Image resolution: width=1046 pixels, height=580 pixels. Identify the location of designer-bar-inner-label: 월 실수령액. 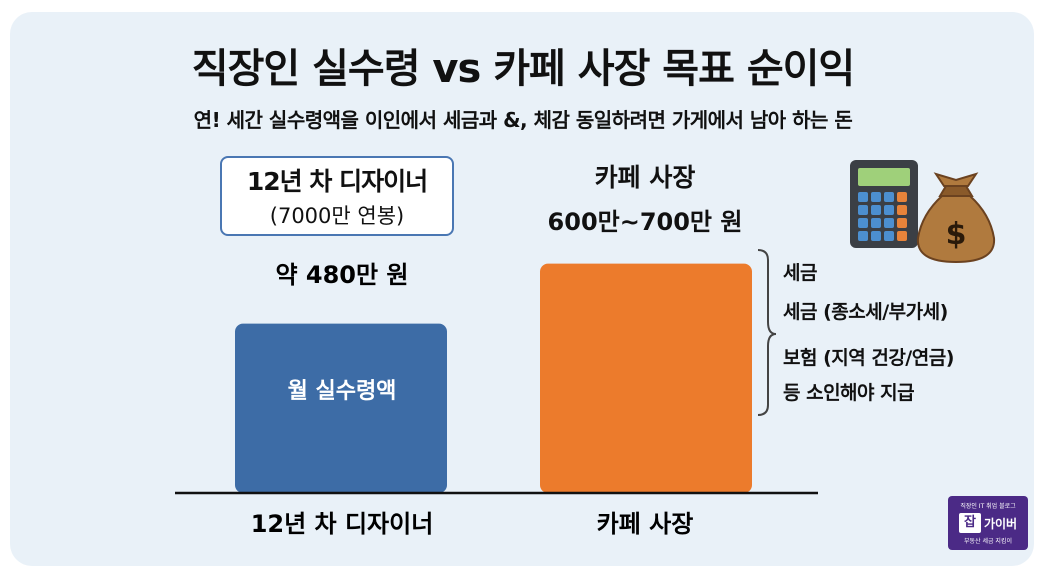
(342, 391).